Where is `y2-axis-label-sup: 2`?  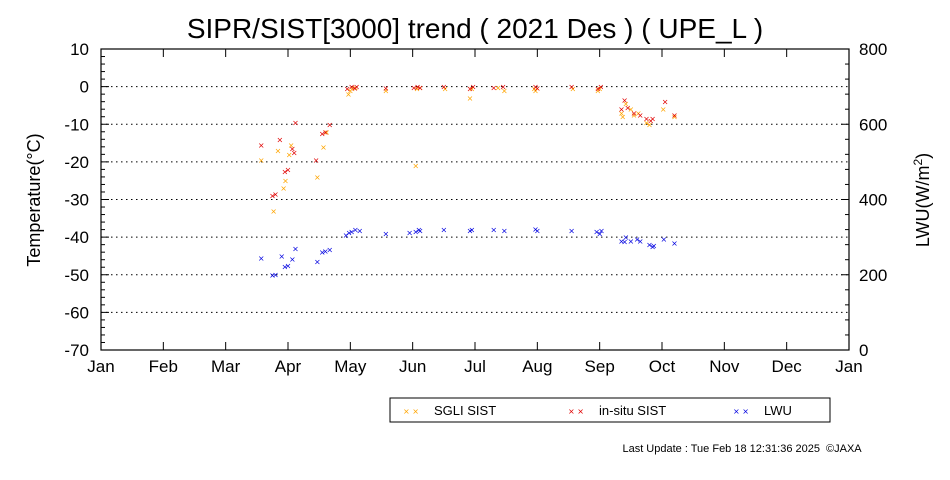 y2-axis-label-sup: 2 is located at coordinates (918, 162).